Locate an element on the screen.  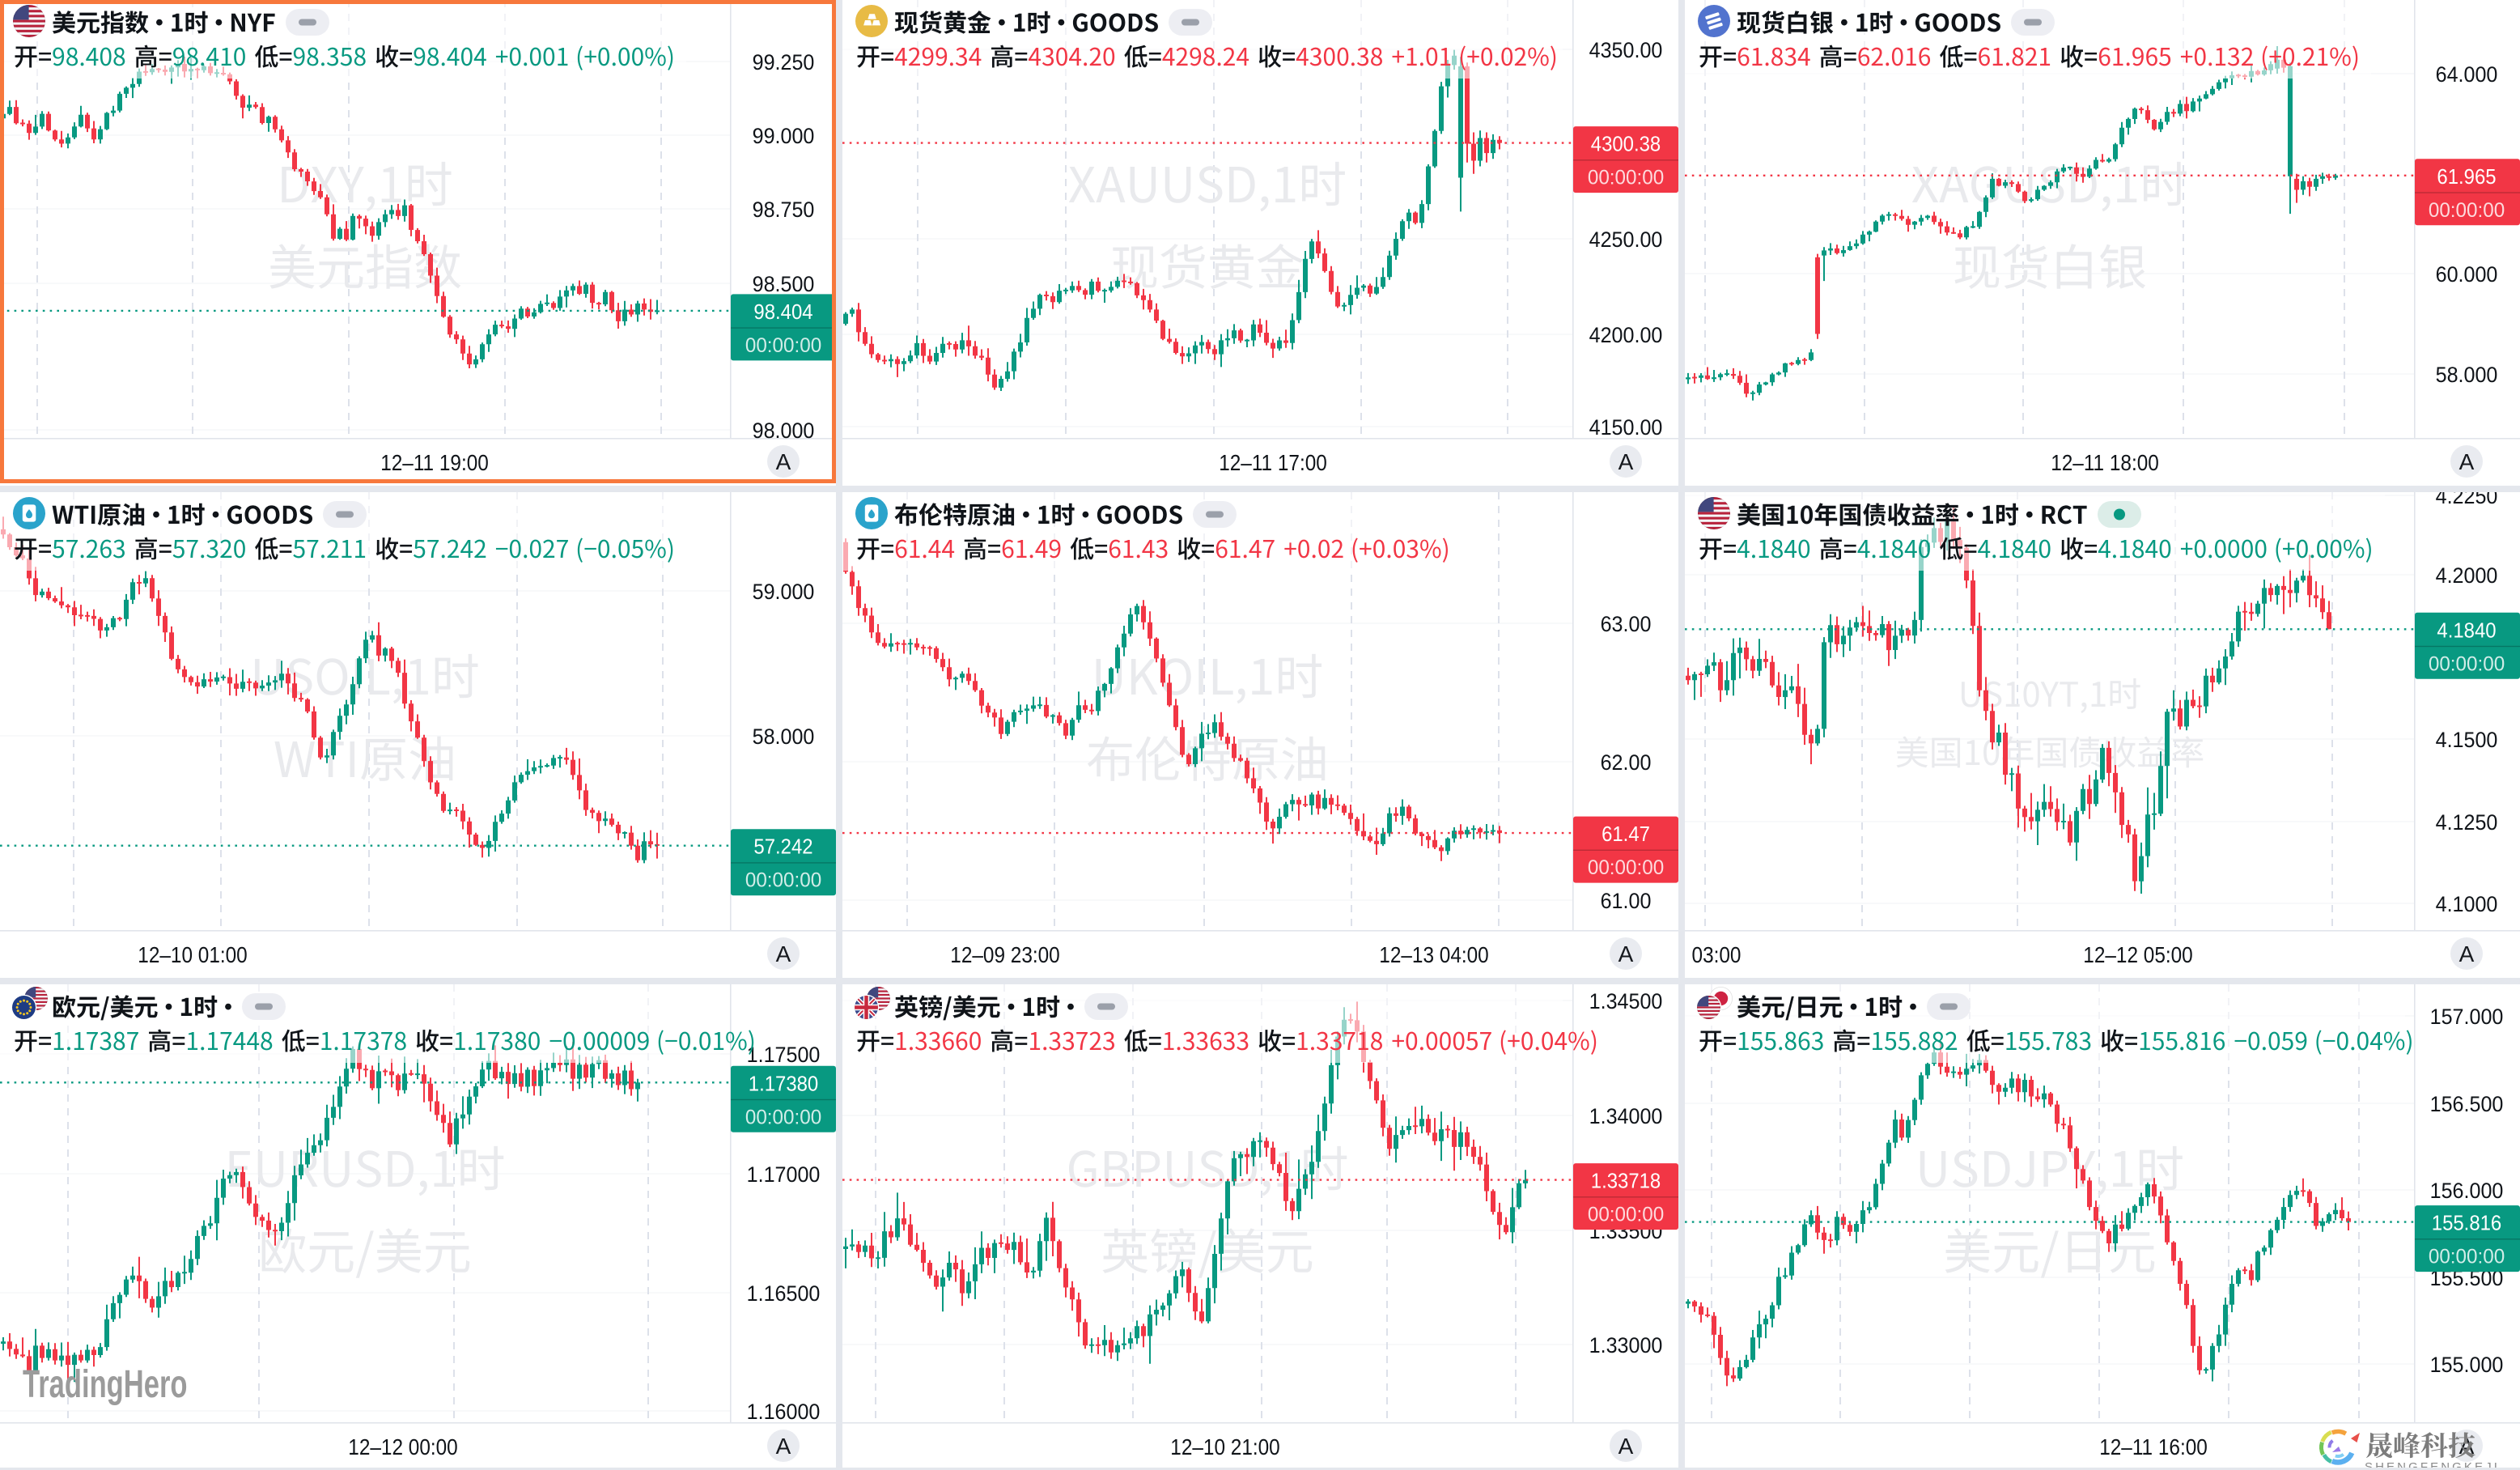
svg-text: 63.00 is located at coordinates (1626, 624).